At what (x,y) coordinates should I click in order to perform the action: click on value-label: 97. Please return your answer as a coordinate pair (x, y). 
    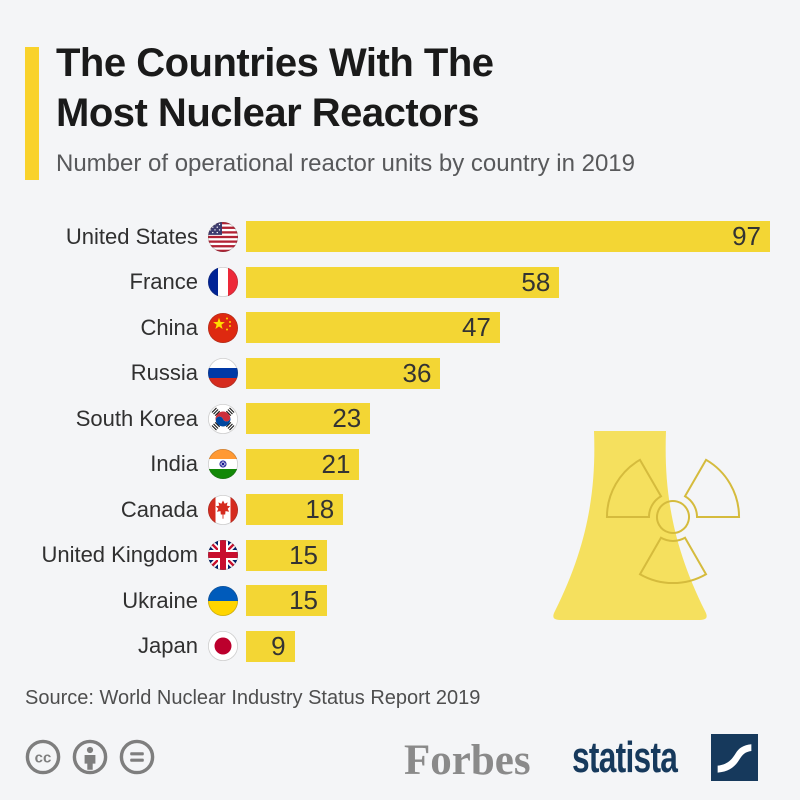
    Looking at the image, I should click on (746, 236).